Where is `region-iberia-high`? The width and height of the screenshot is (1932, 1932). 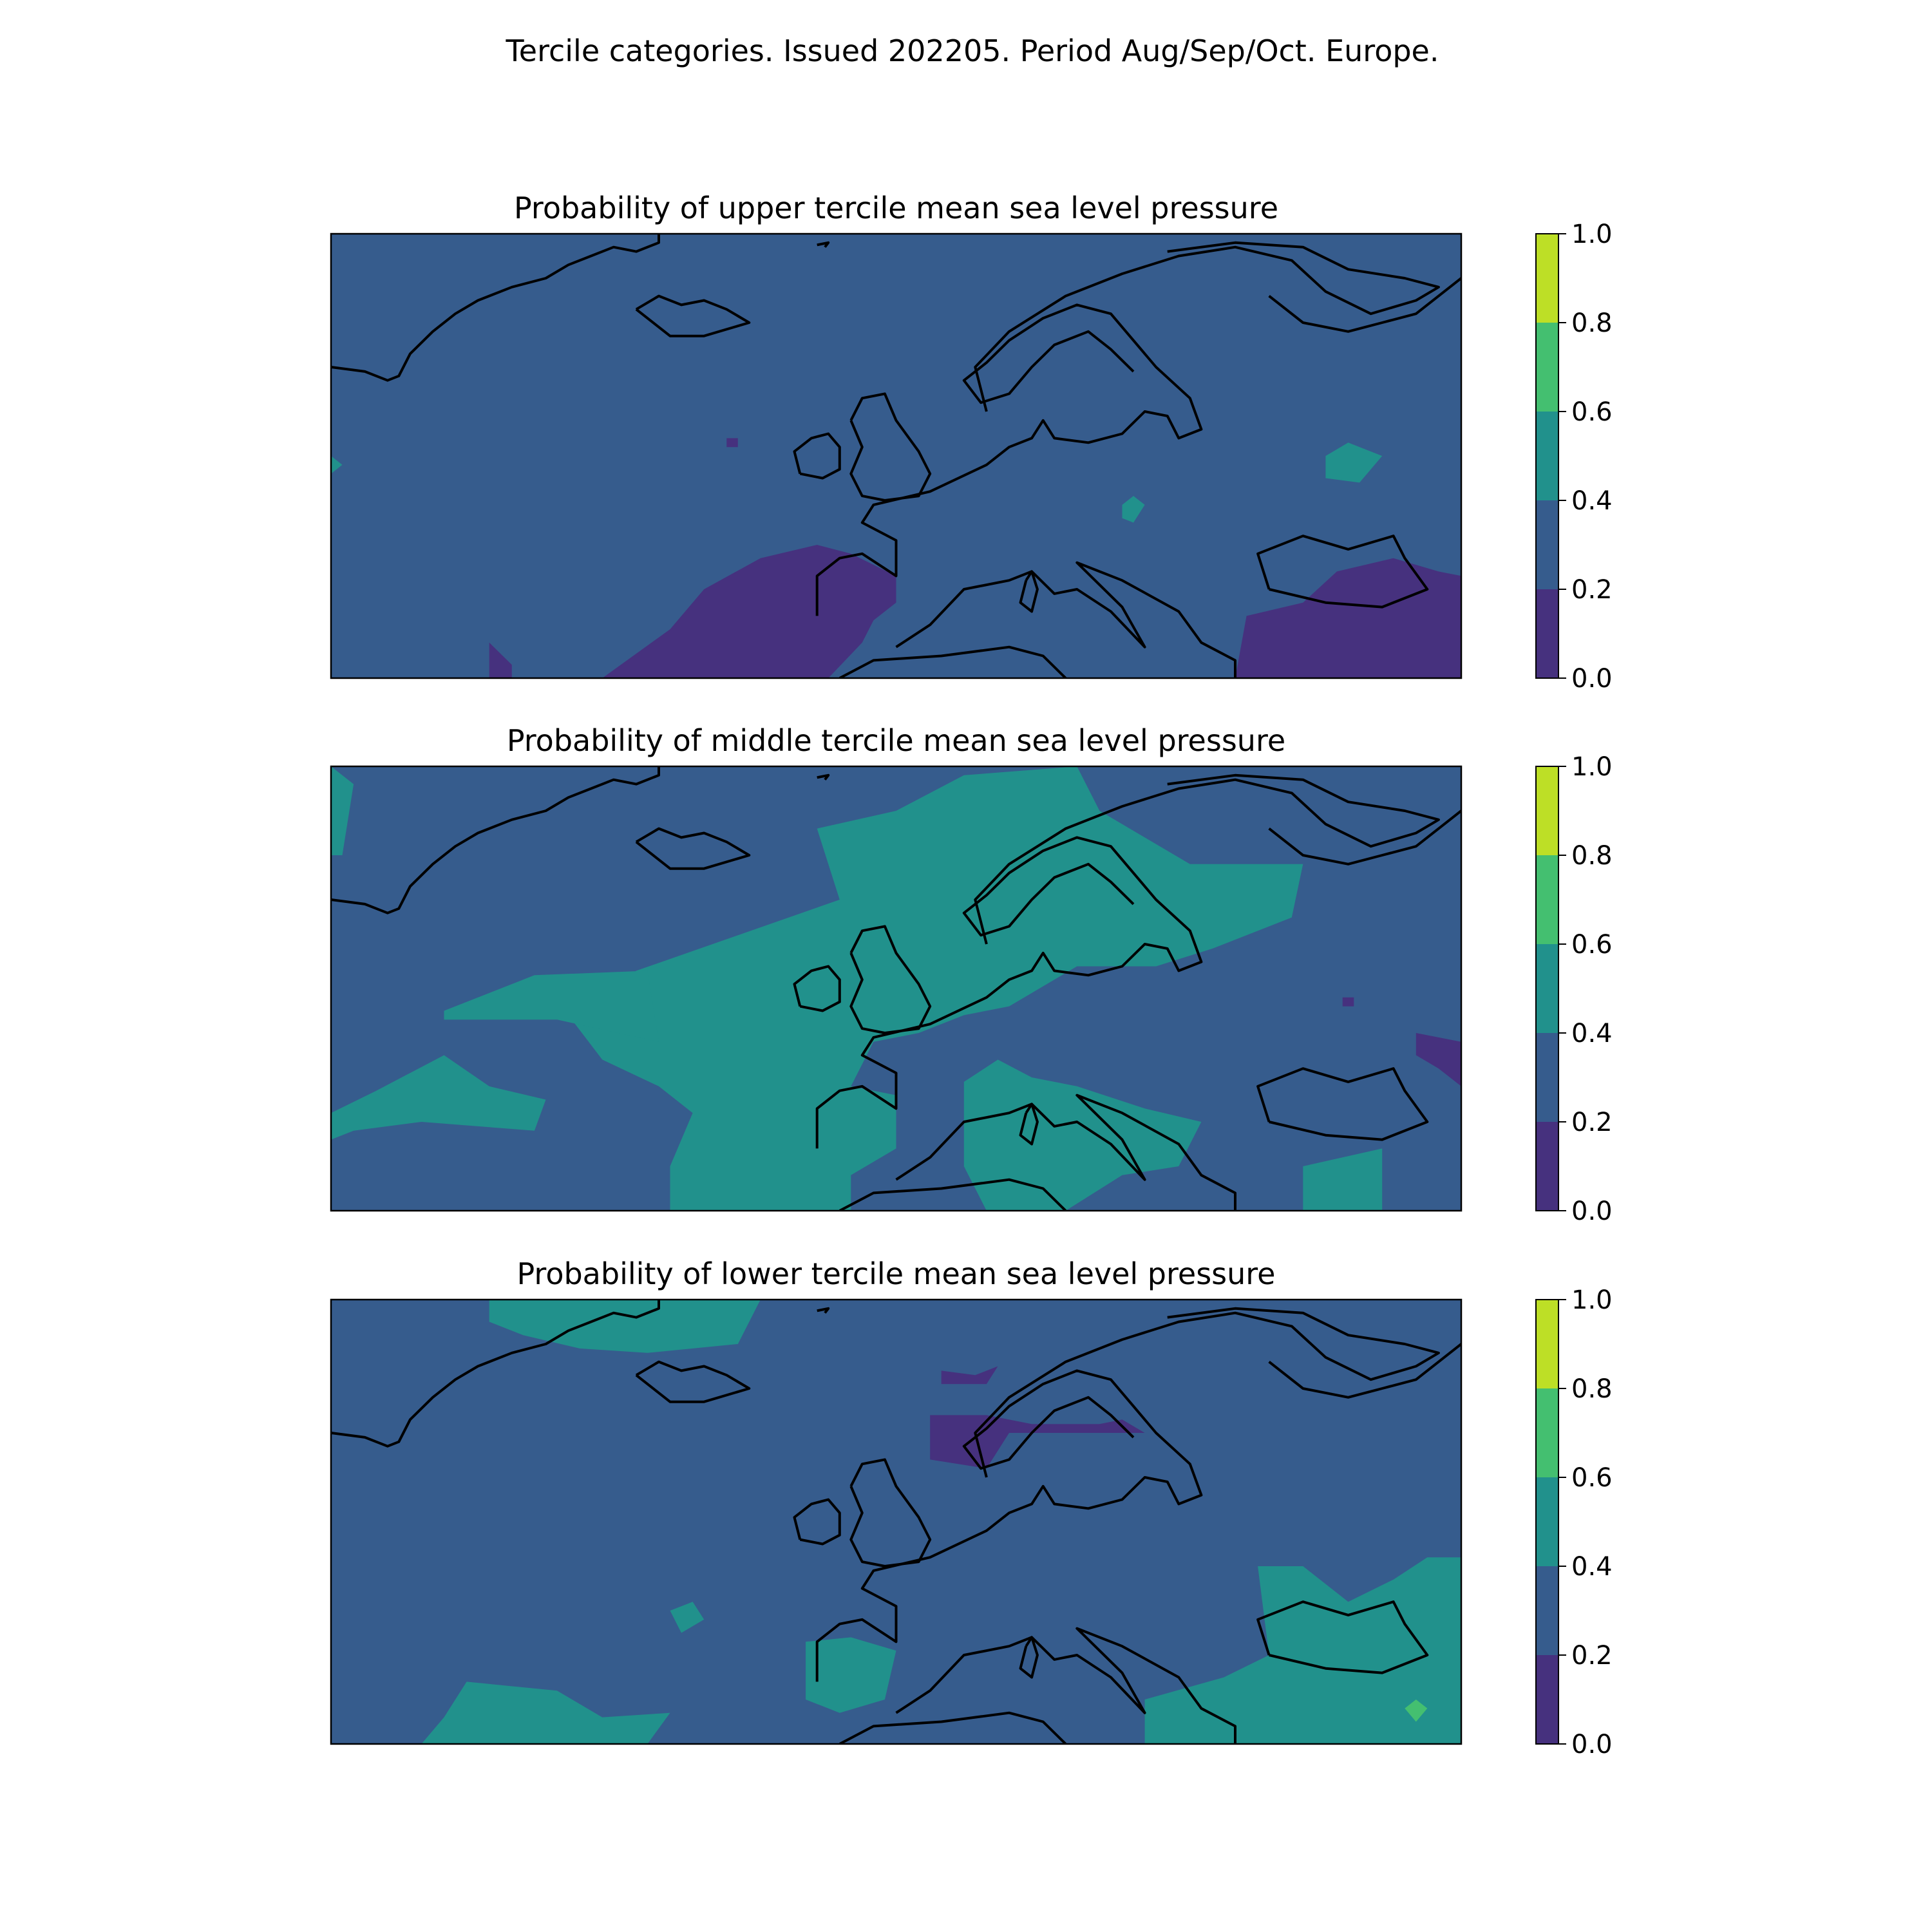
region-iberia-high is located at coordinates (851, 1675).